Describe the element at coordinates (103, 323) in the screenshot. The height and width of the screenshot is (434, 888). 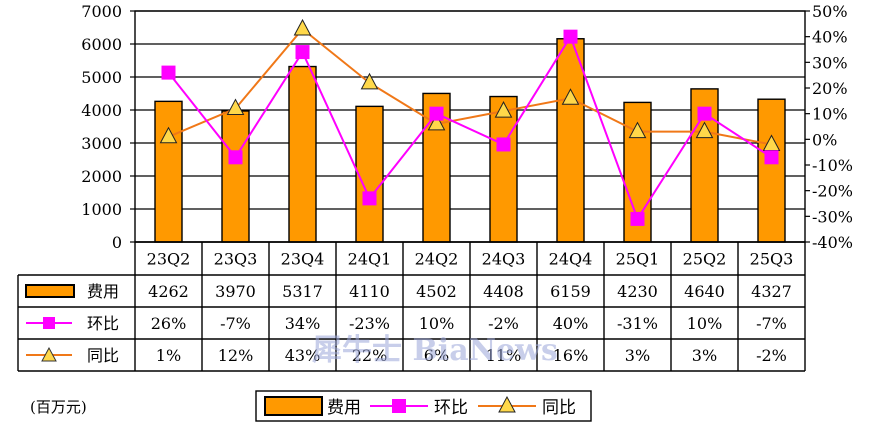
I see `row-label: 环比` at that location.